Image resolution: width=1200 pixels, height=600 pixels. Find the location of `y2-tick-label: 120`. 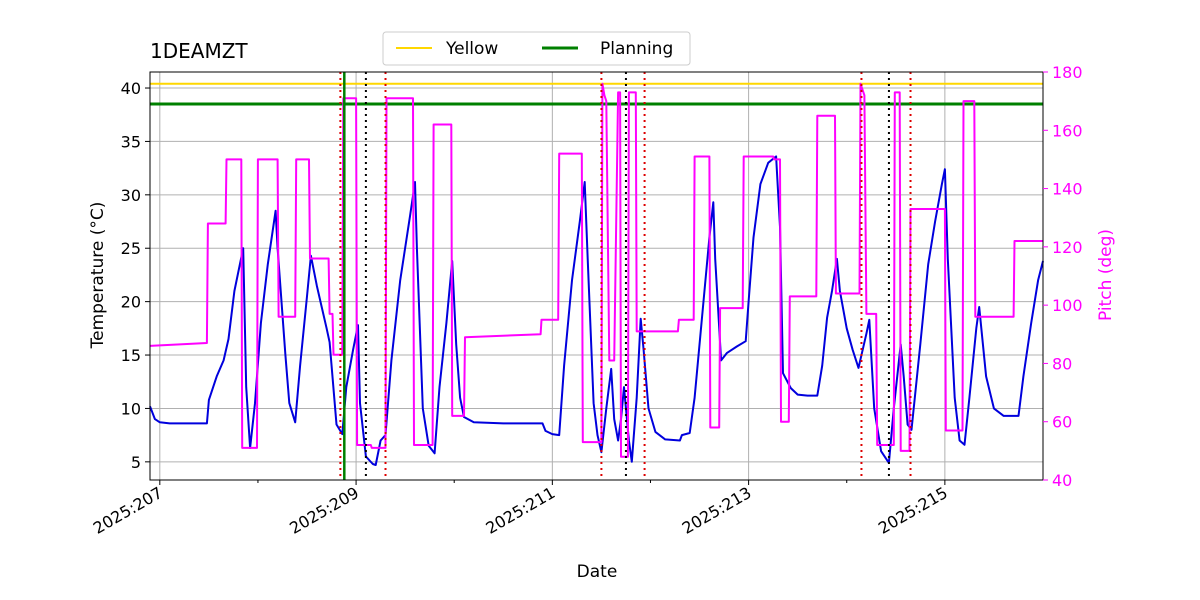

y2-tick-label: 120 is located at coordinates (1067, 247).